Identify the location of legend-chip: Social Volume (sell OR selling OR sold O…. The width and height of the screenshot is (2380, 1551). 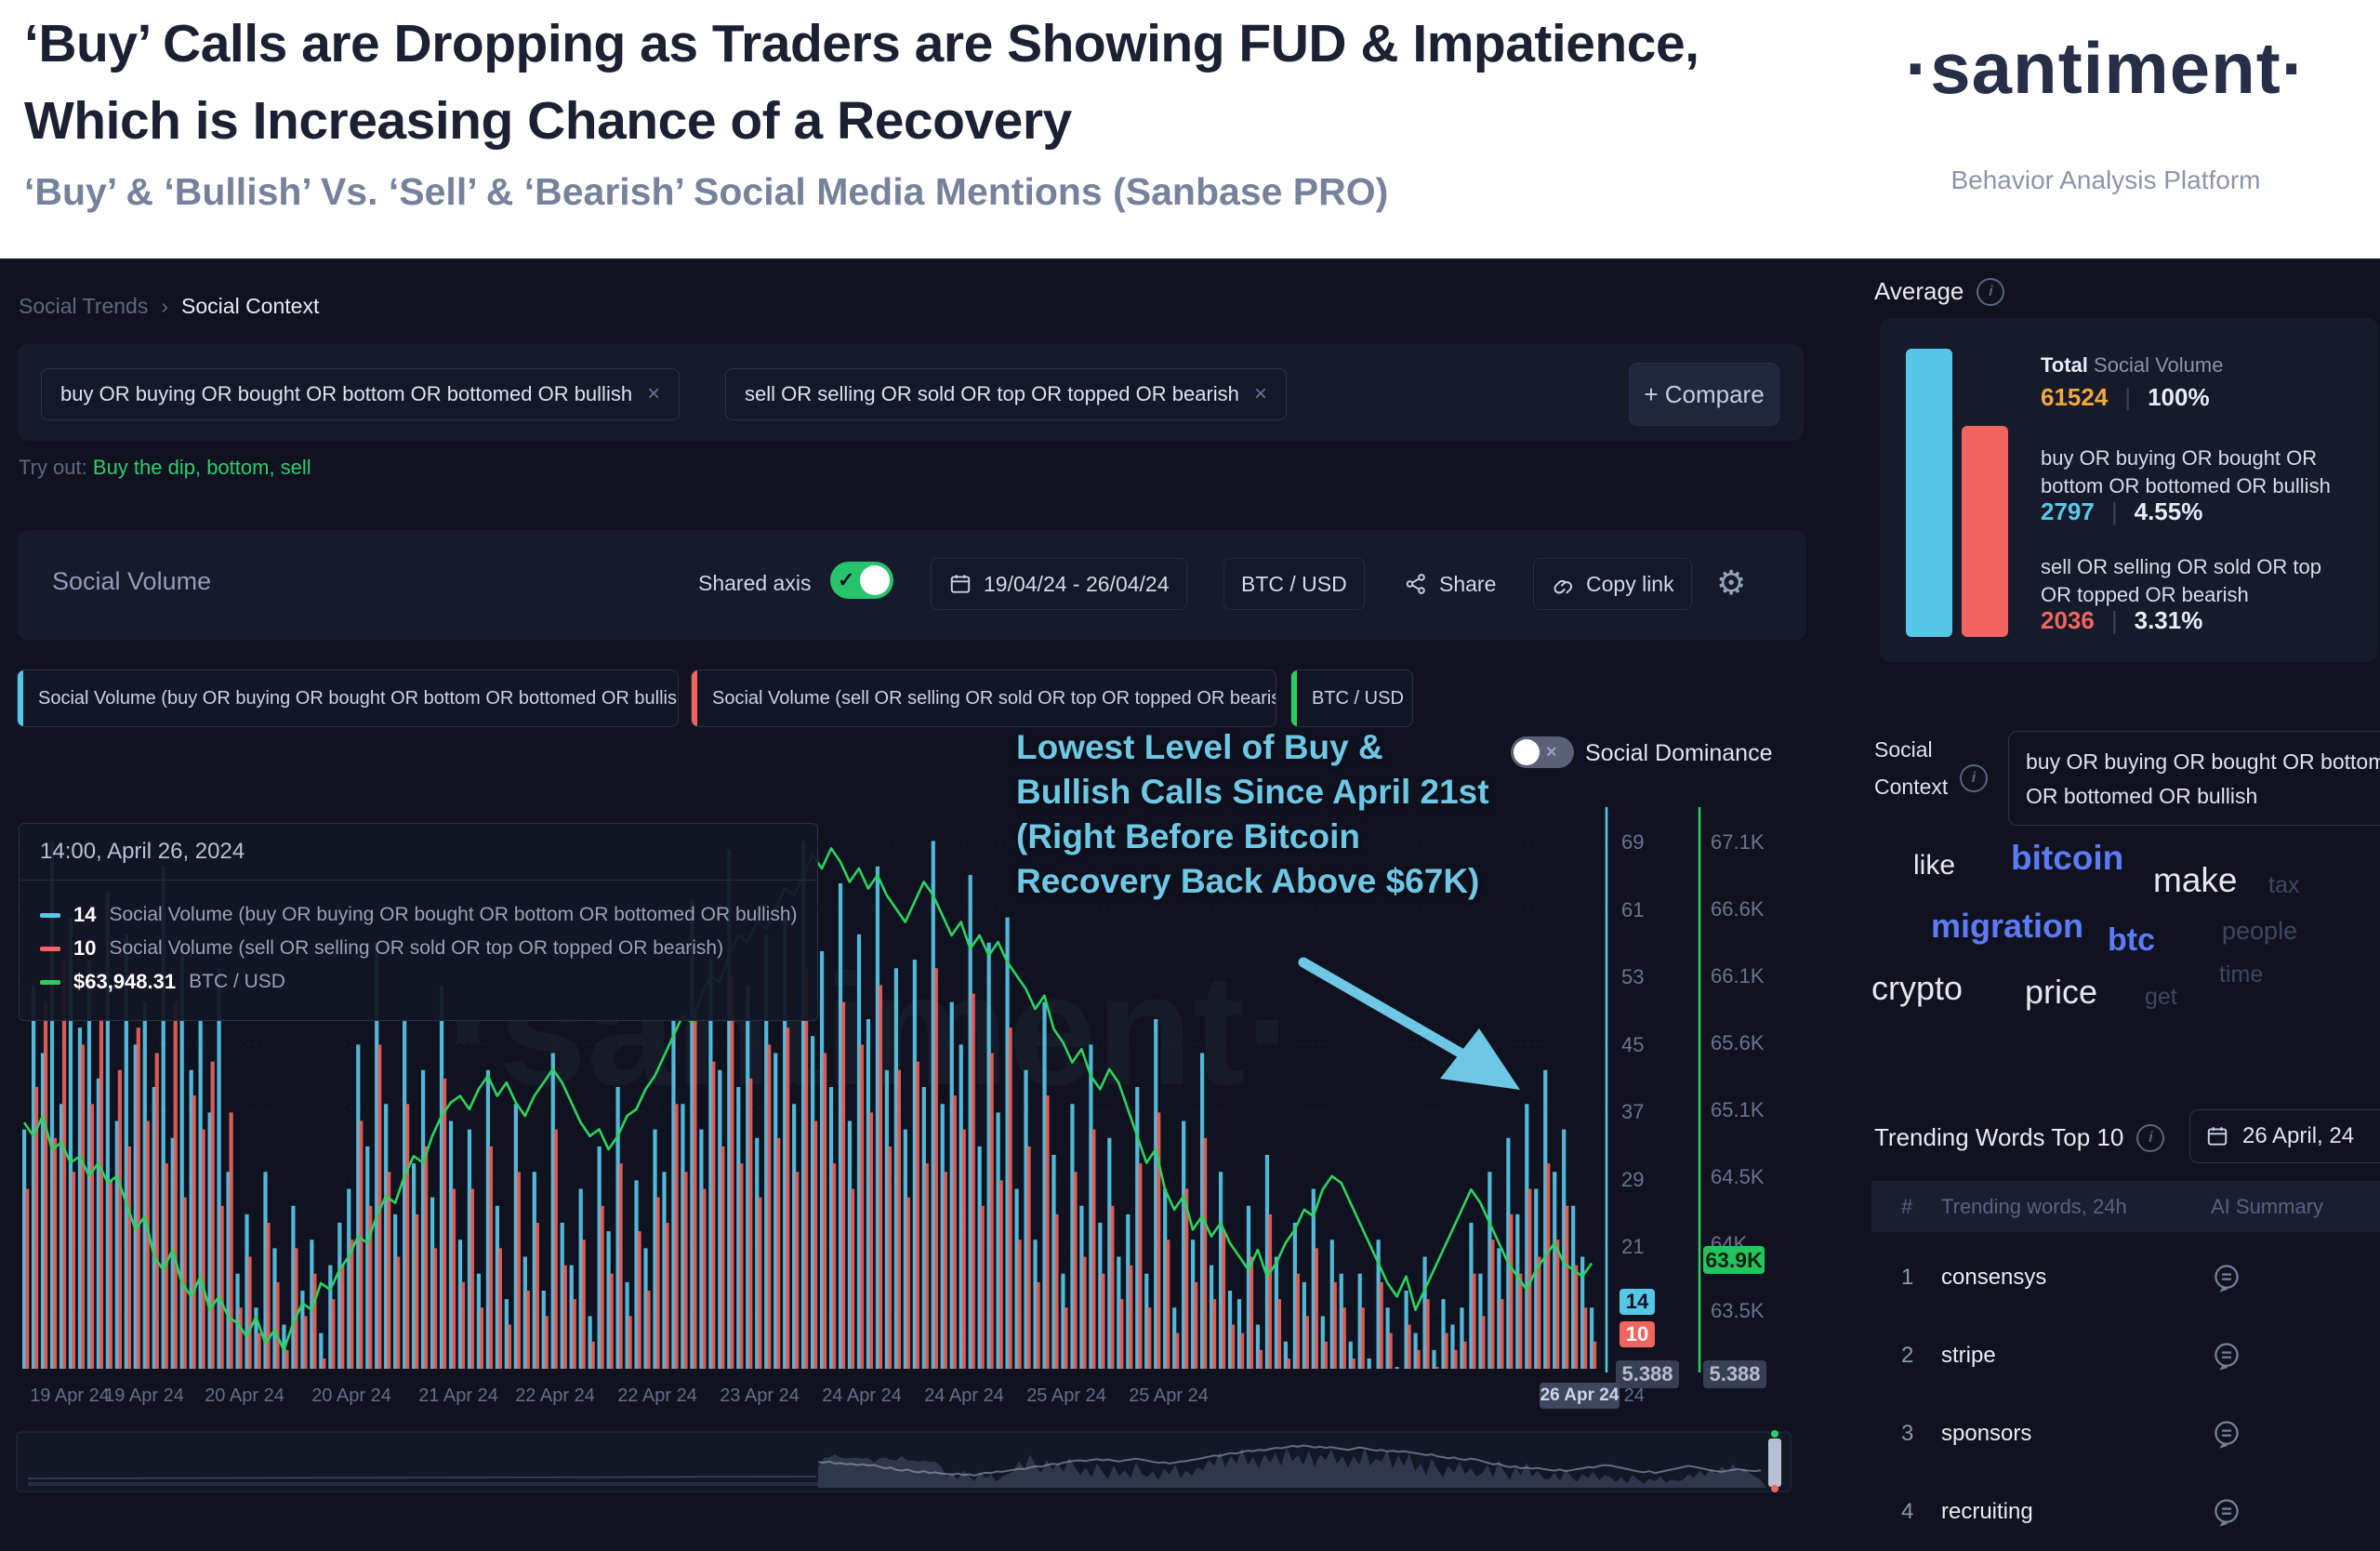
(983, 698).